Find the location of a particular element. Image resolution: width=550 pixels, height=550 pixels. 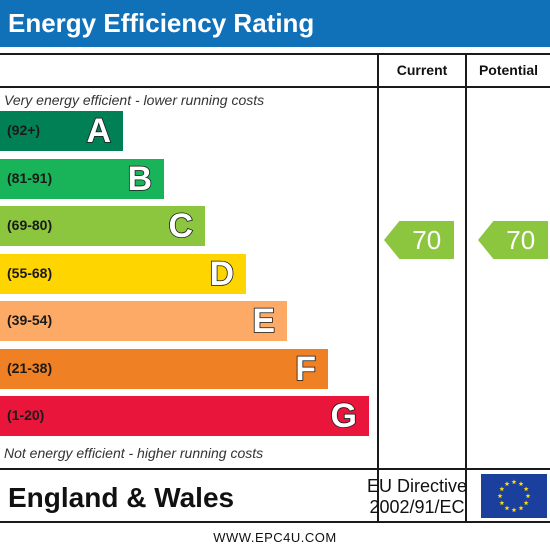

rating-band-a: (92+) A is located at coordinates (61, 131).